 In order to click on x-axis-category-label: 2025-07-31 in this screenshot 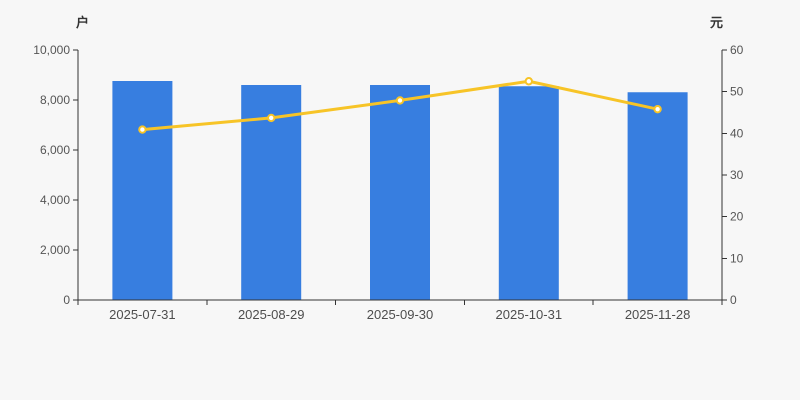, I will do `click(142, 314)`.